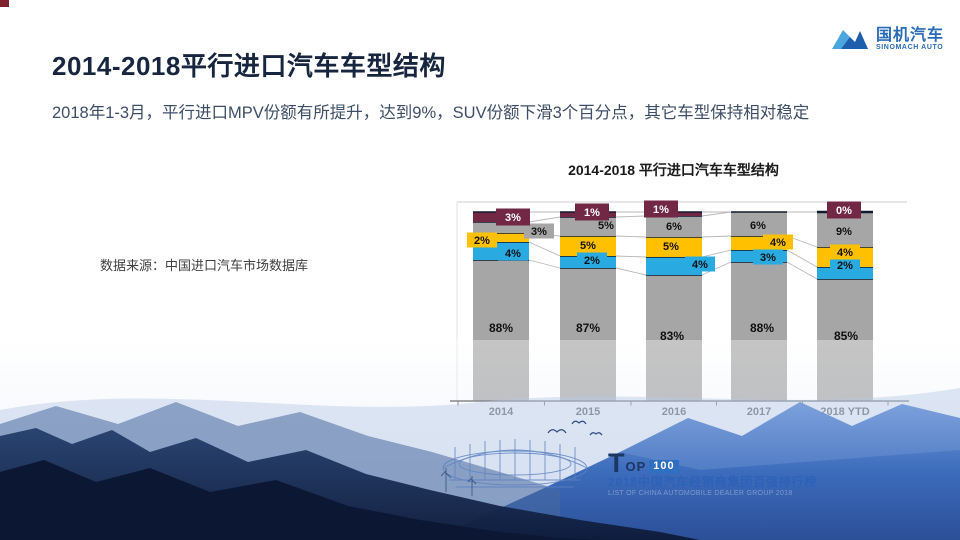 The width and height of the screenshot is (960, 540). What do you see at coordinates (909, 35) in the screenshot?
I see `logo-name-cn: 国机汽车` at bounding box center [909, 35].